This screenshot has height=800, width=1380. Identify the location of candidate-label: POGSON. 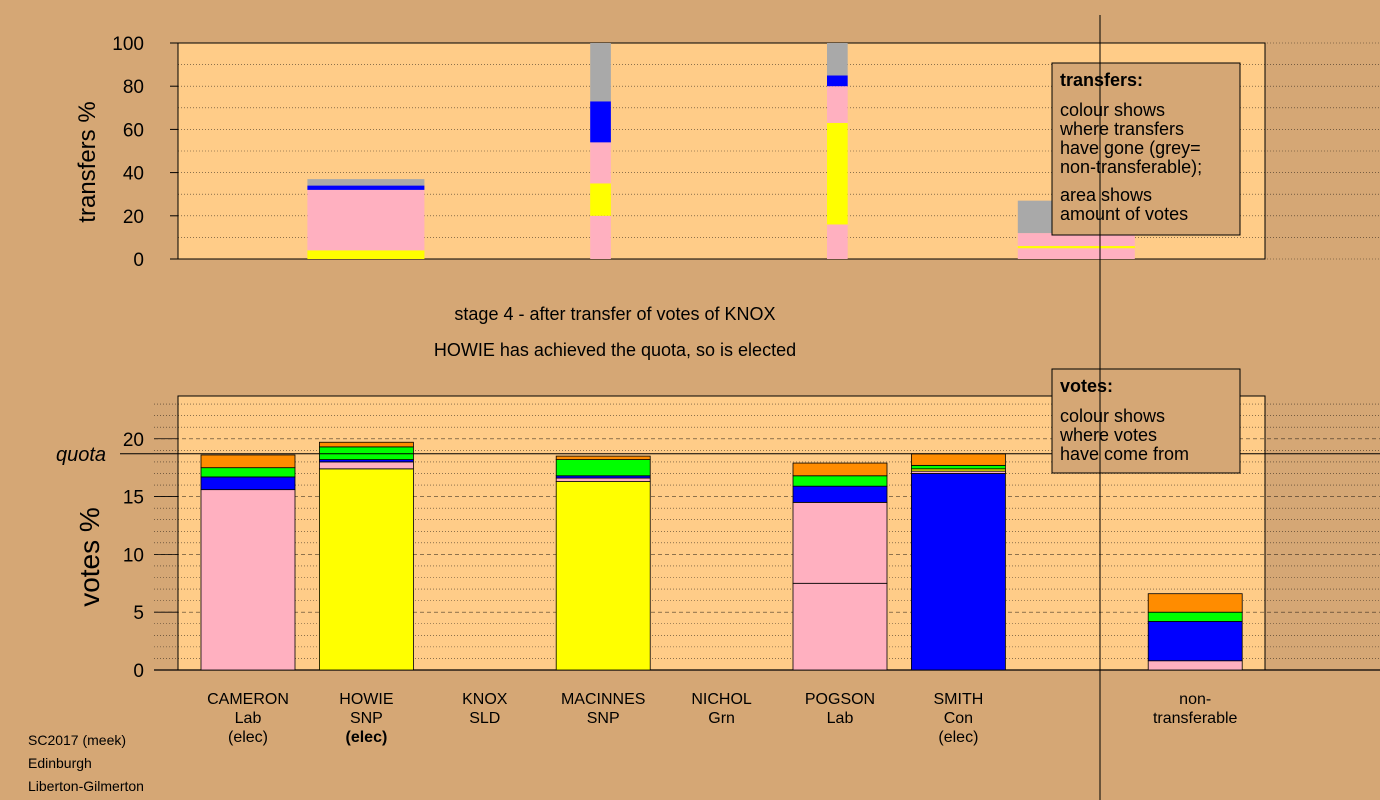
(840, 699).